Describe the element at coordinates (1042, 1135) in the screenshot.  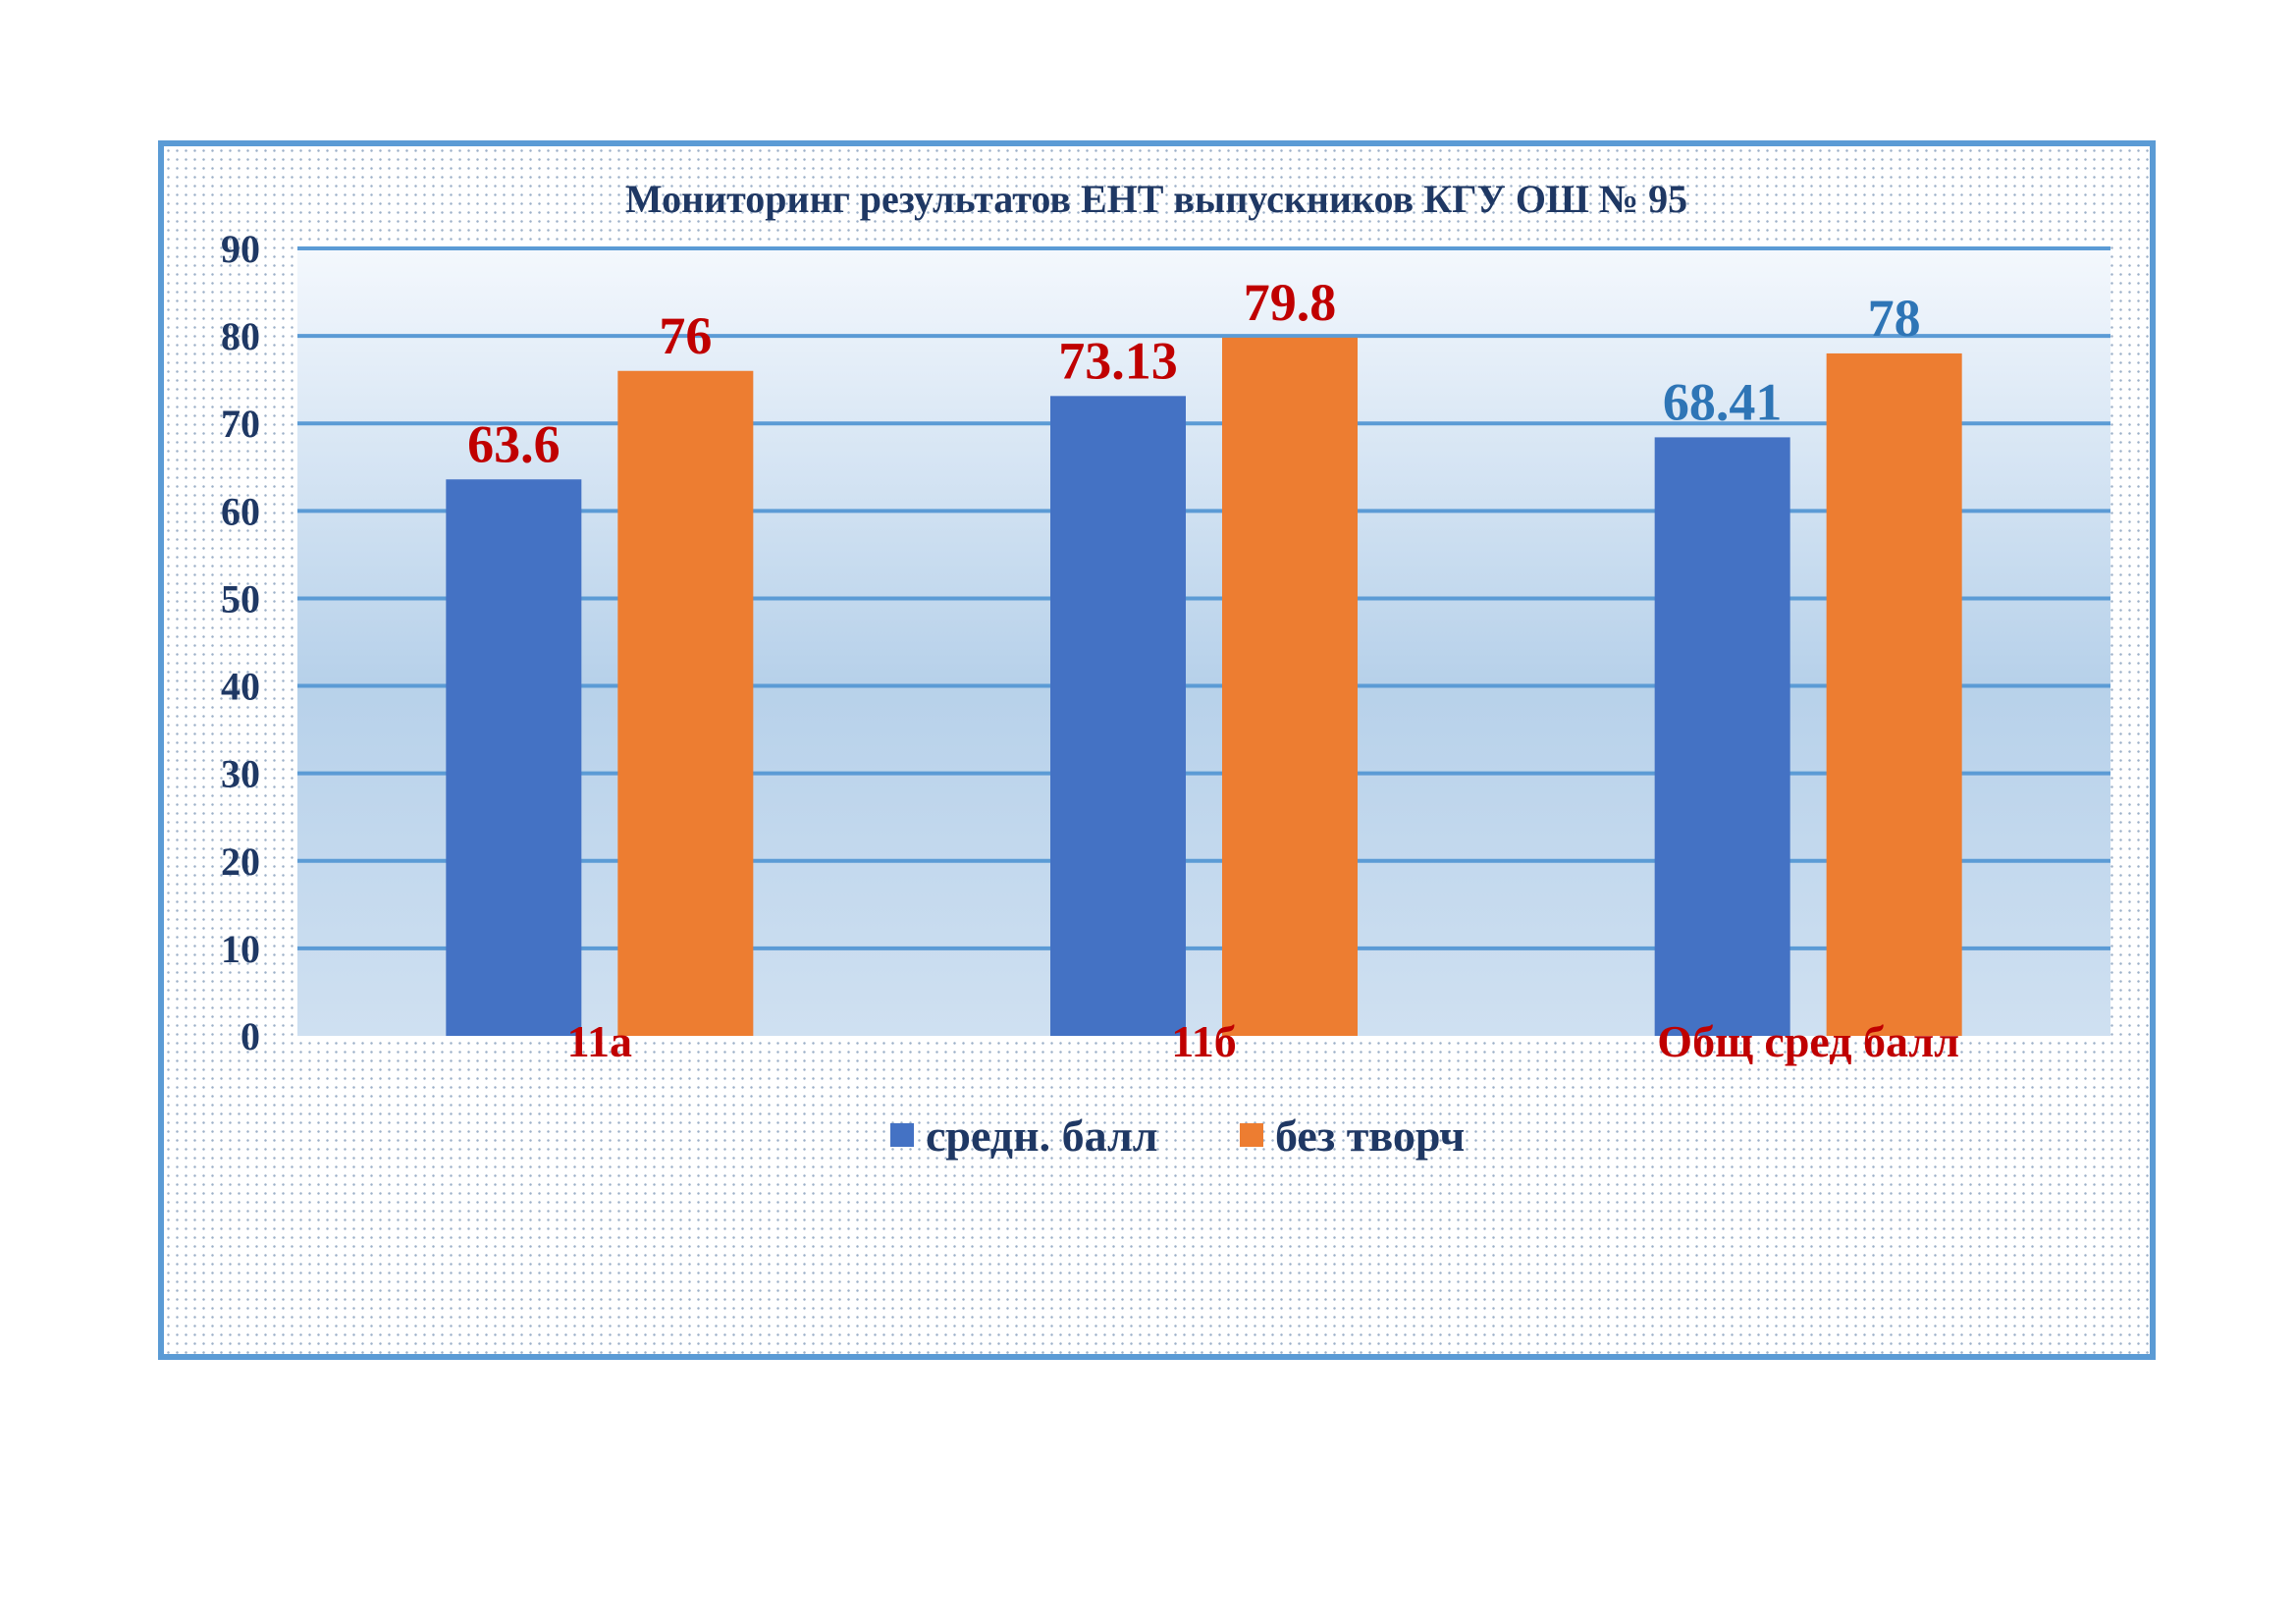
I see `legend-label: средн. балл` at that location.